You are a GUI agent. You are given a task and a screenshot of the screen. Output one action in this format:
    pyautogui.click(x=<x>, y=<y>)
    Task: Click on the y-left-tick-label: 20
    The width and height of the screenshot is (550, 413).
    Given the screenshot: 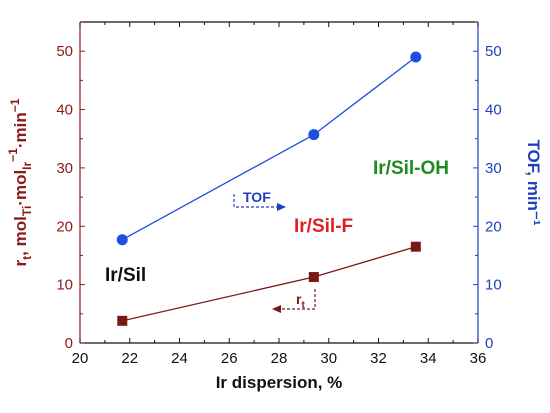 What is the action you would take?
    pyautogui.click(x=64, y=226)
    